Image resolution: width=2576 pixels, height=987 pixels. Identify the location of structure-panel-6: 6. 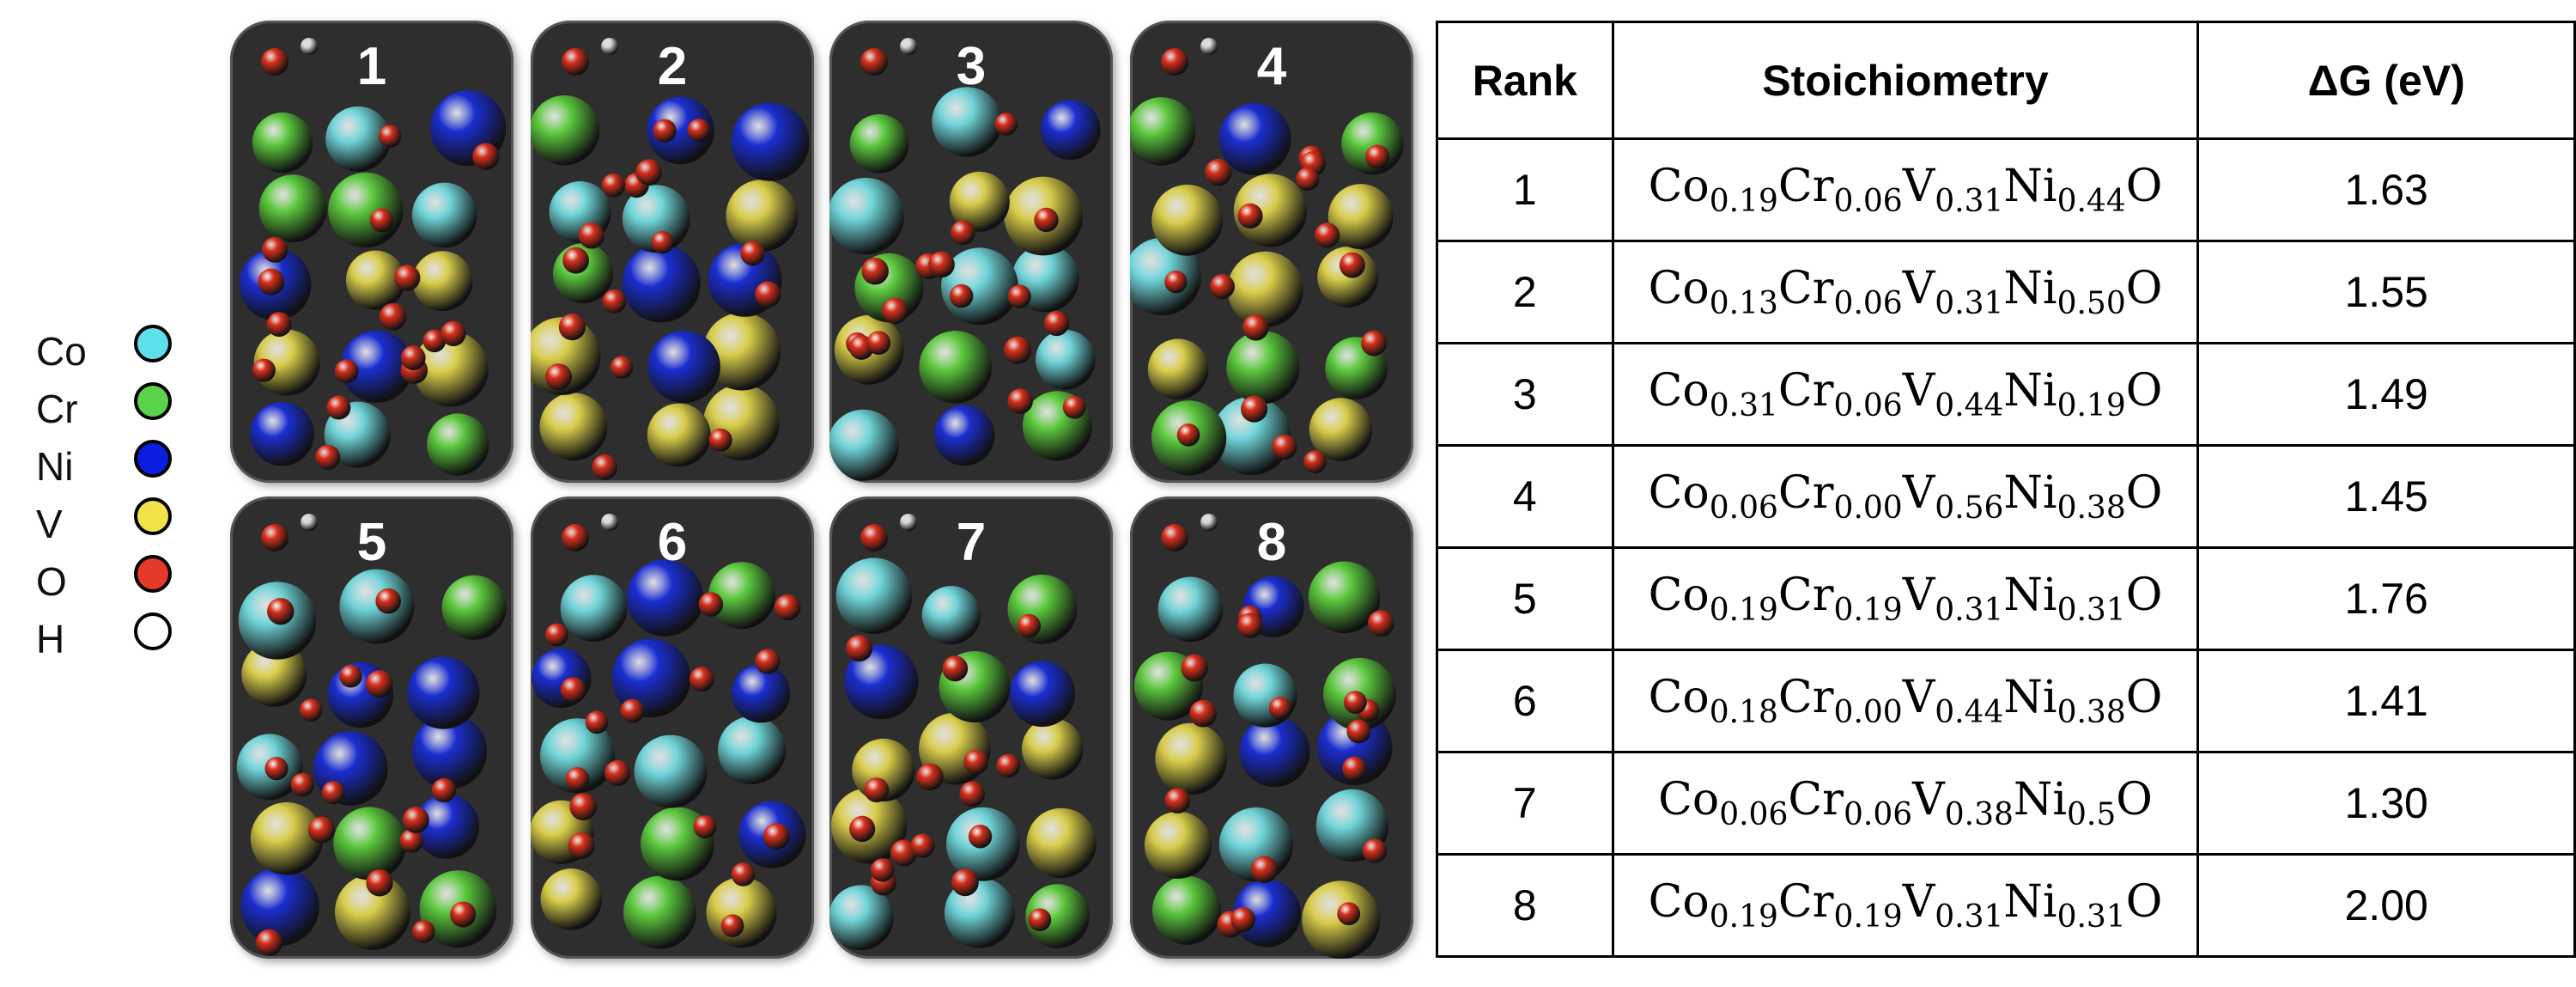
(673, 728).